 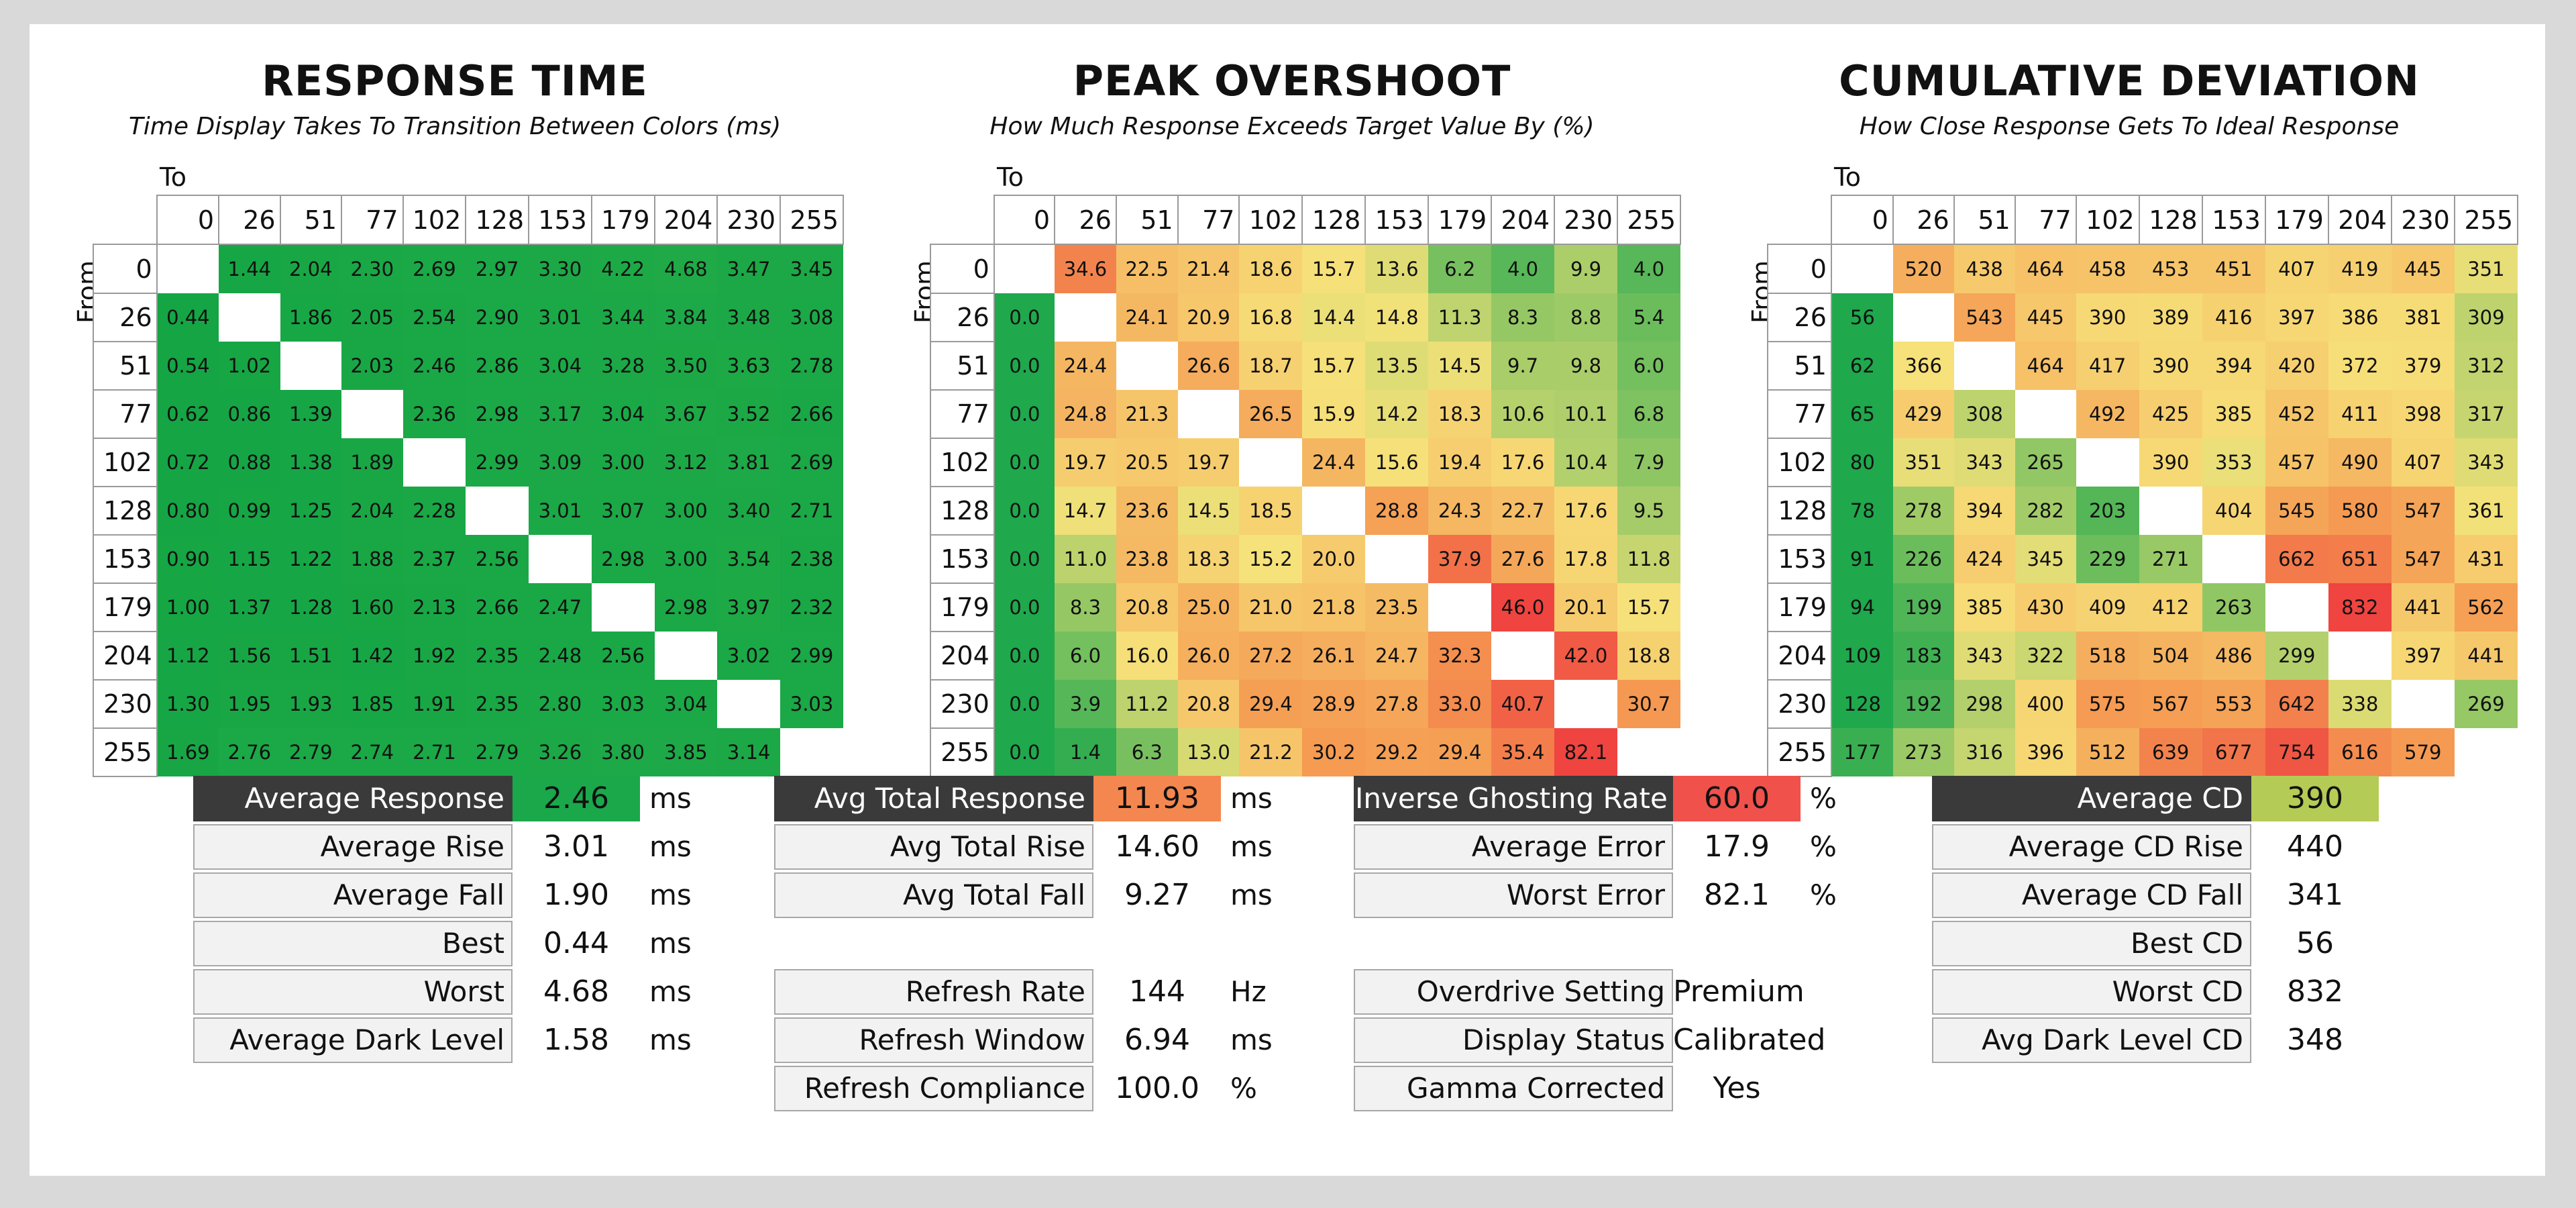 I want to click on heatmap-cell: 19.7, so click(x=1208, y=462).